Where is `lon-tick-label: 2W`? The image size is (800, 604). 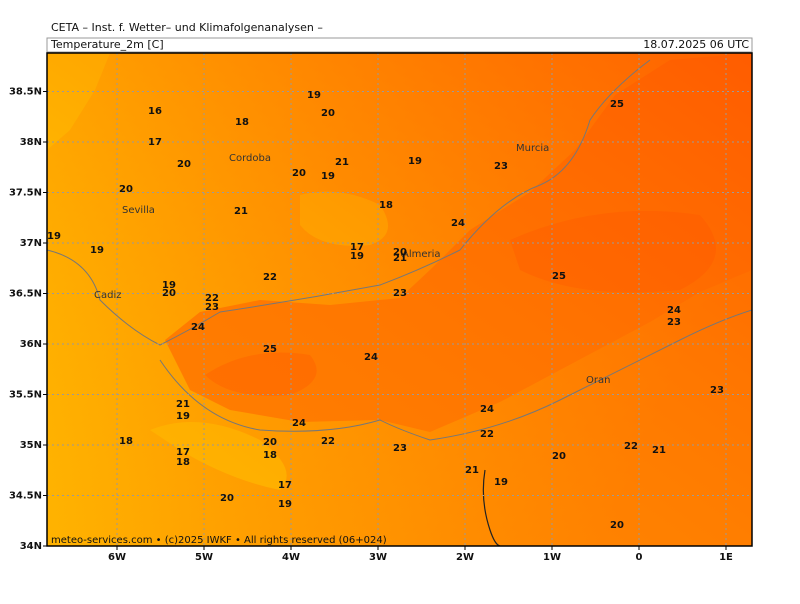
lon-tick-label: 2W is located at coordinates (465, 557).